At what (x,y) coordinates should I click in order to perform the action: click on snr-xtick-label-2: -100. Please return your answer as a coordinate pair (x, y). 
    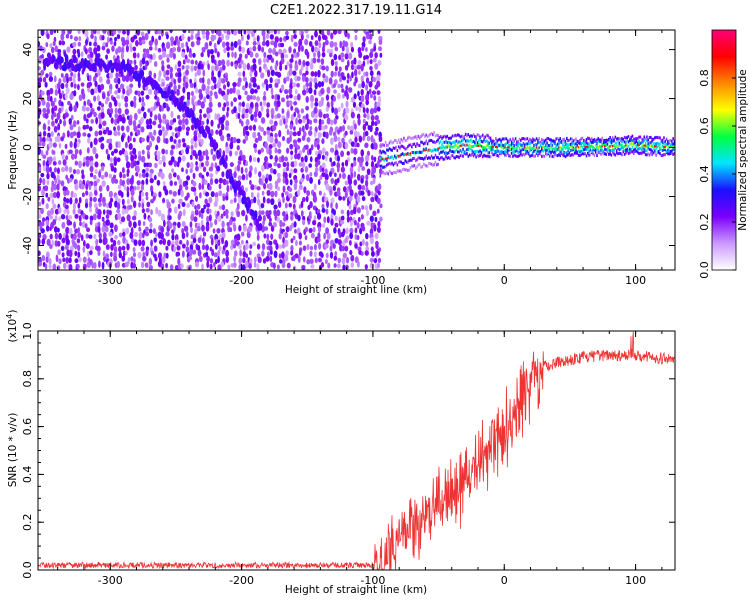
    Looking at the image, I should click on (372, 580).